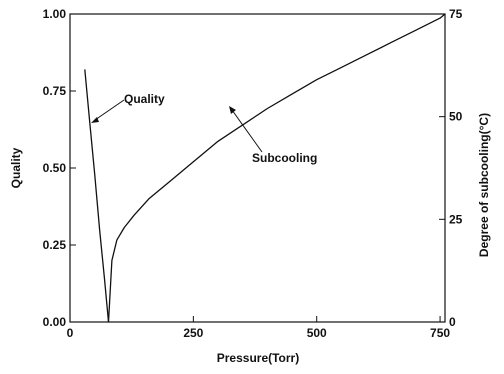 The width and height of the screenshot is (504, 374). Describe the element at coordinates (144, 99) in the screenshot. I see `quality-annotation-label: Quality` at that location.